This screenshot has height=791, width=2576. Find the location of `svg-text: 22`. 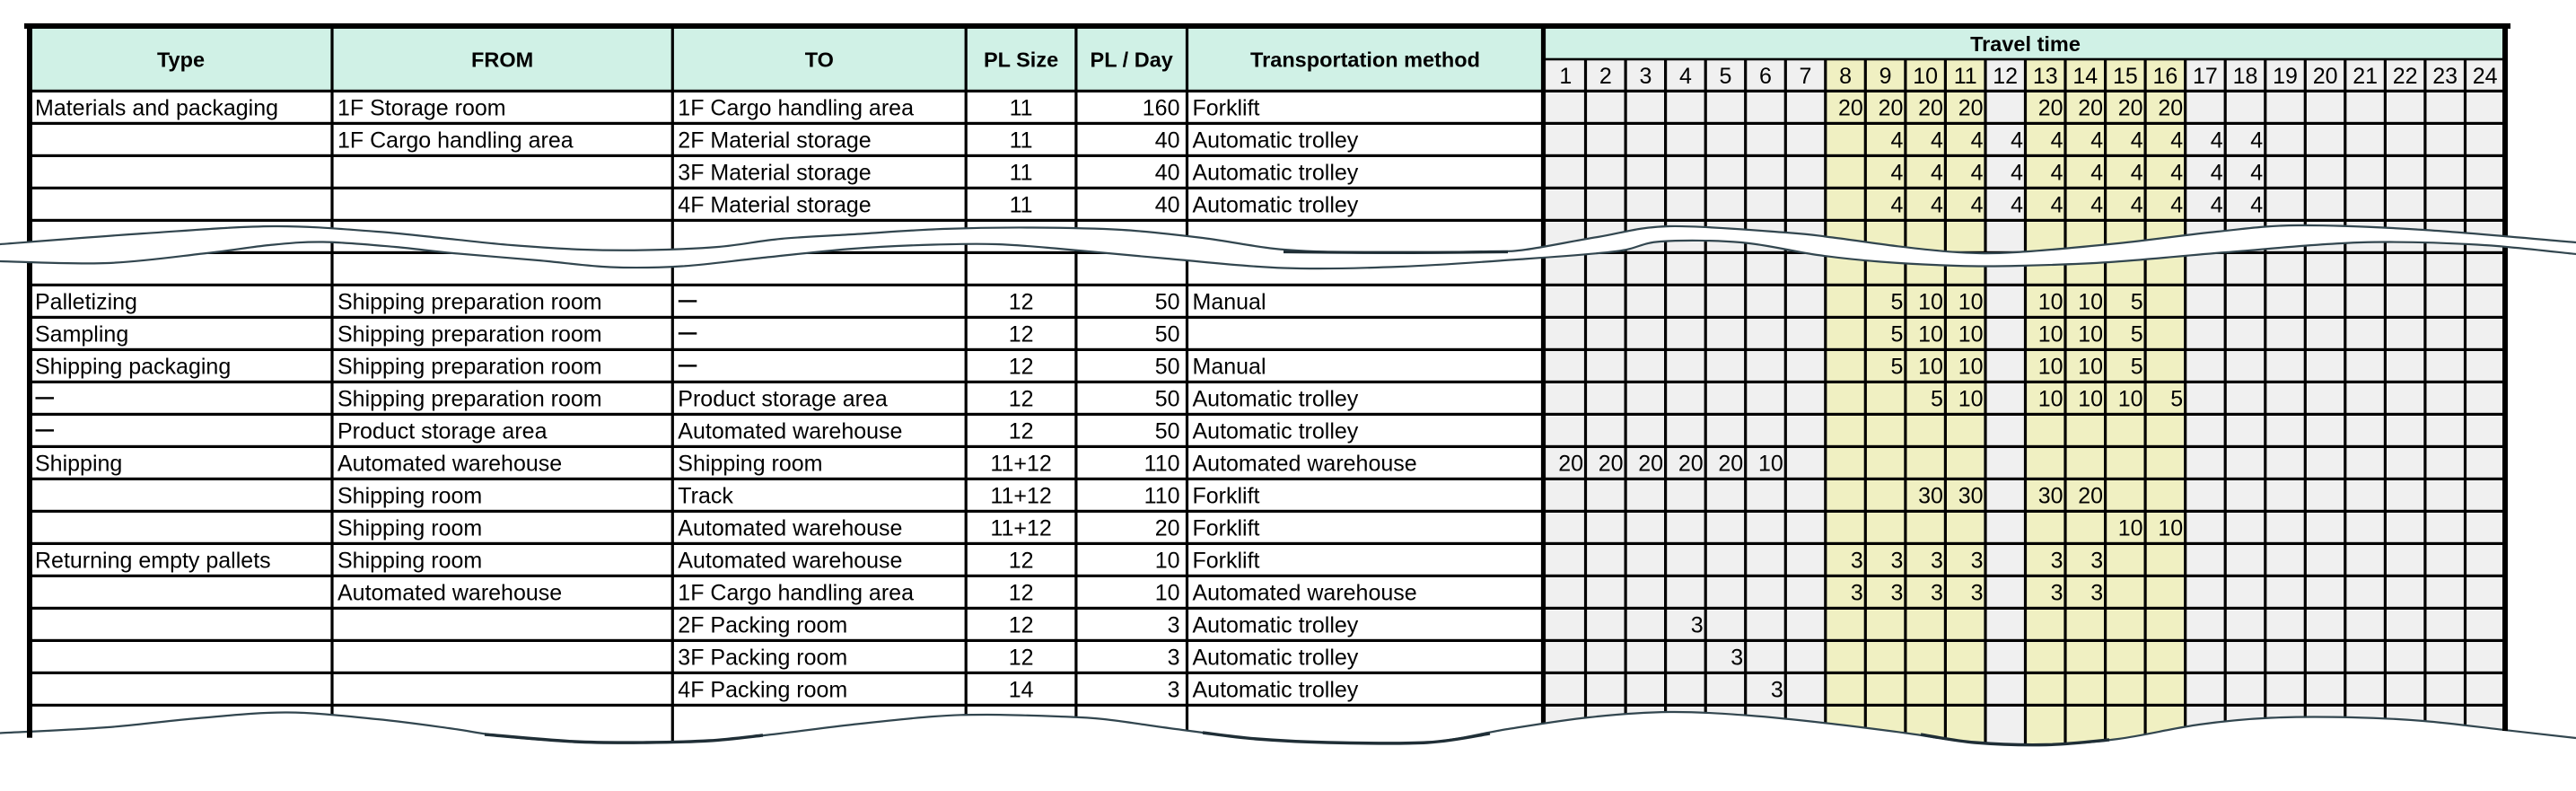

svg-text: 22 is located at coordinates (2405, 76).